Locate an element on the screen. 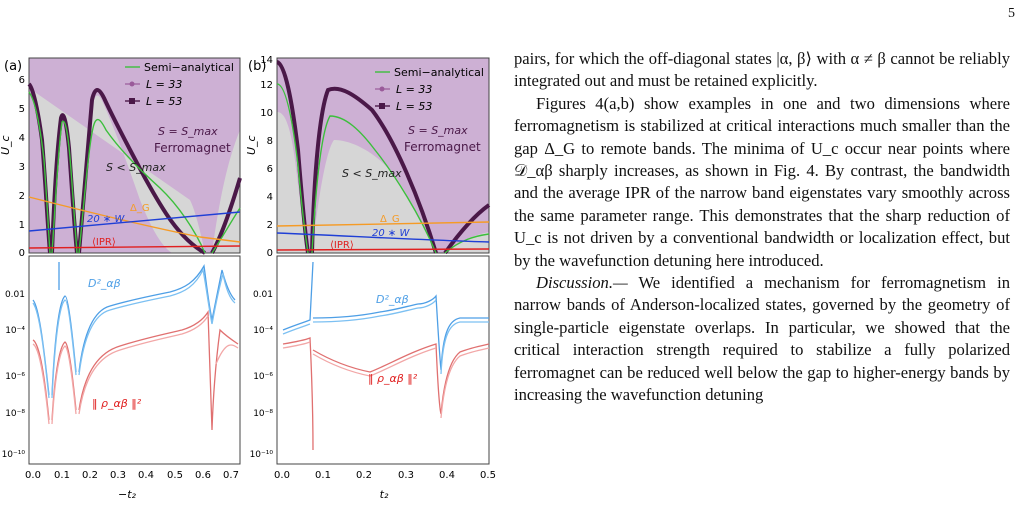 The image size is (1029, 523). svg-text: 0.6 is located at coordinates (203, 475).